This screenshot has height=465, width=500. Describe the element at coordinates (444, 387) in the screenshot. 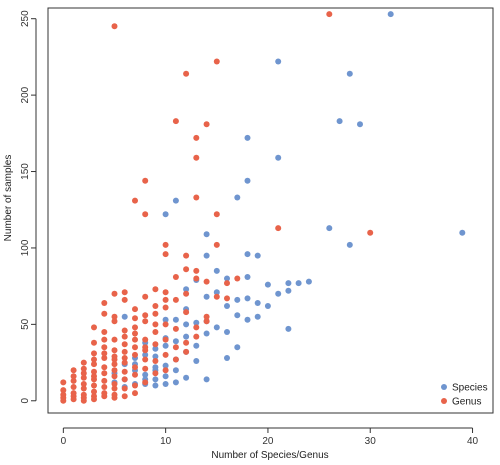

I see `legend-marker-species` at that location.